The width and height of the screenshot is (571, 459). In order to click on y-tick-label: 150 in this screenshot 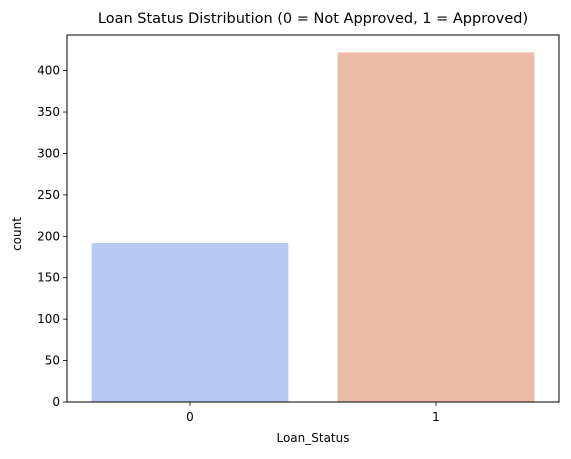, I will do `click(48, 278)`.